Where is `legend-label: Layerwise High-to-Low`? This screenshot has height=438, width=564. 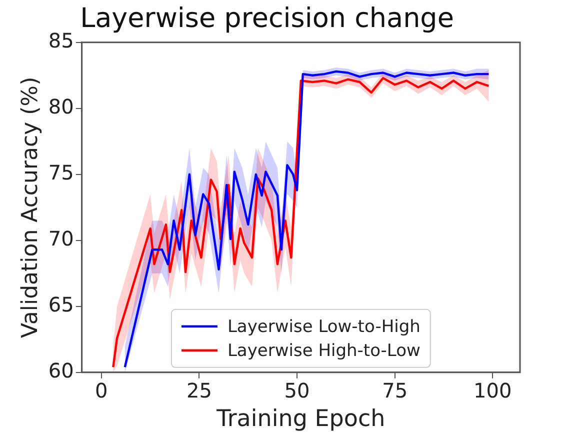 legend-label: Layerwise High-to-Low is located at coordinates (323, 350).